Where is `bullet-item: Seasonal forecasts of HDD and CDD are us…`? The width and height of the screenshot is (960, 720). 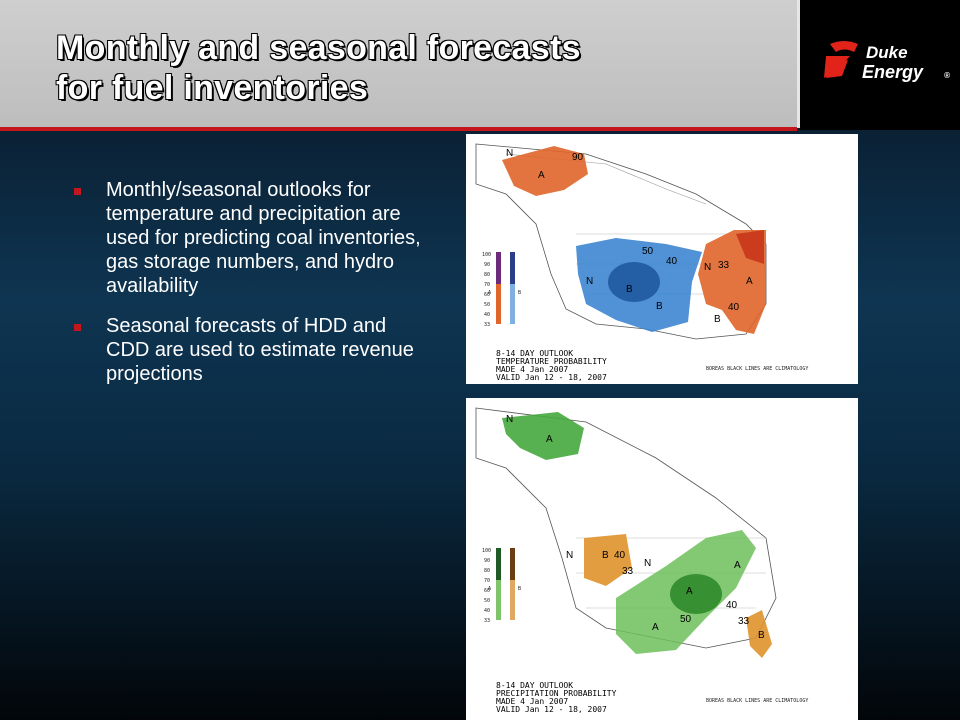
bullet-item: Seasonal forecasts of HDD and CDD are us… is located at coordinates (254, 350).